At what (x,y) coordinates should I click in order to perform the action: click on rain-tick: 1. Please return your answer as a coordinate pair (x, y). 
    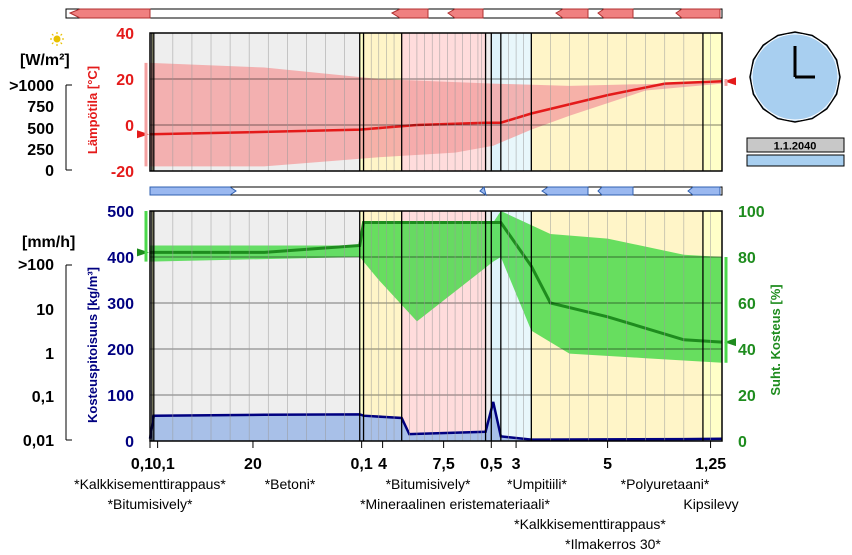
    Looking at the image, I should click on (49, 354).